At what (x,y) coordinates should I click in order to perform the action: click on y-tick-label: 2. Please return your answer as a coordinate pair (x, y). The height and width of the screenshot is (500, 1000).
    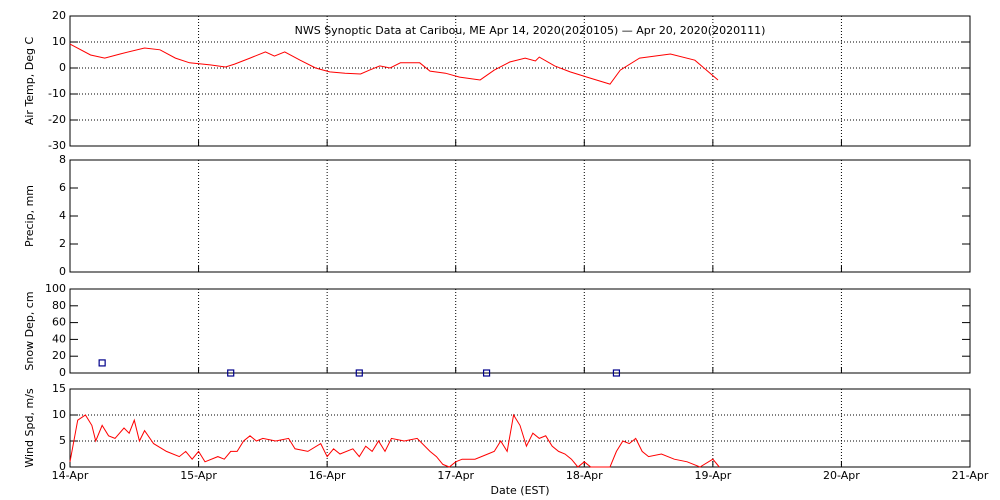
    Looking at the image, I should click on (62, 243).